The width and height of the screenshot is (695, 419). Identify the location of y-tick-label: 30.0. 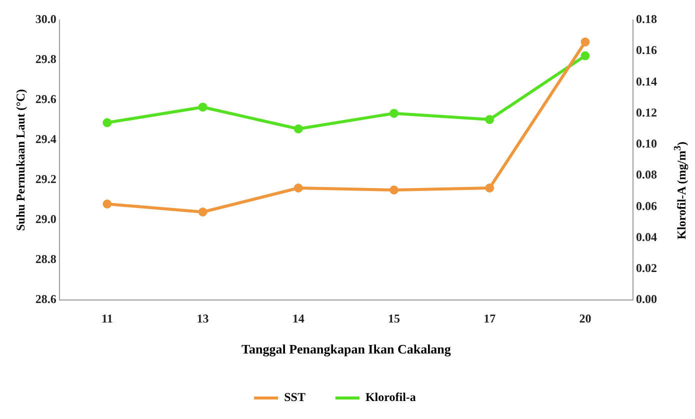
(45, 19).